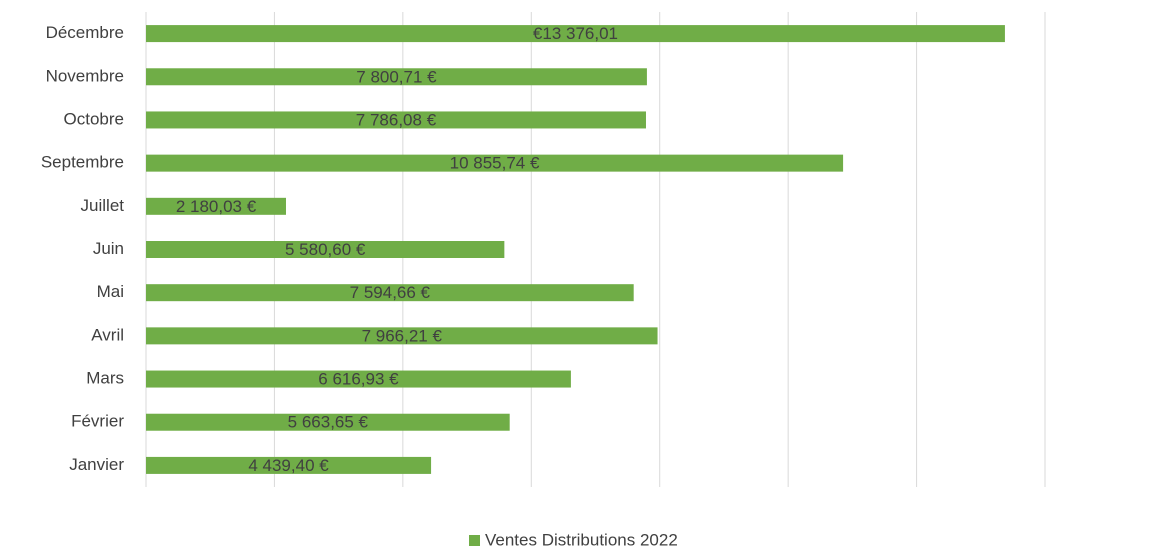  What do you see at coordinates (103, 205) in the screenshot?
I see `y-tick-label: Juillet` at bounding box center [103, 205].